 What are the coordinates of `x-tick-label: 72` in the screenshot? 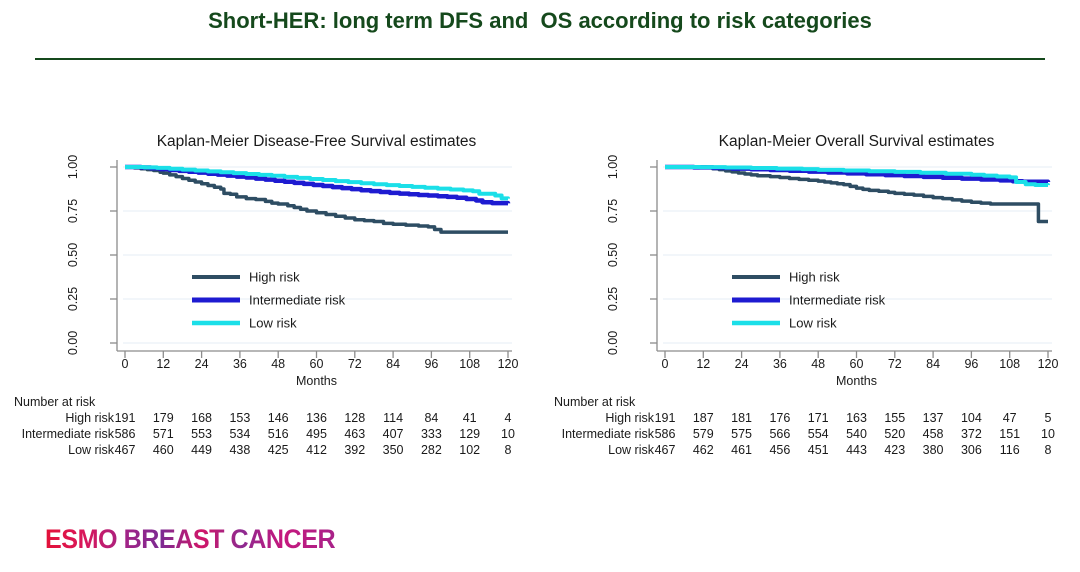 It's located at (355, 364).